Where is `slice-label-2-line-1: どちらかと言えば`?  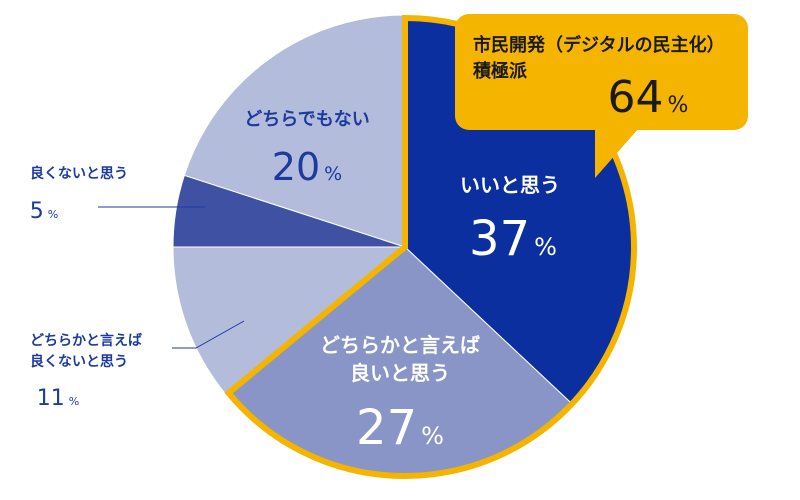
slice-label-2-line-1: どちらかと言えば is located at coordinates (86, 340).